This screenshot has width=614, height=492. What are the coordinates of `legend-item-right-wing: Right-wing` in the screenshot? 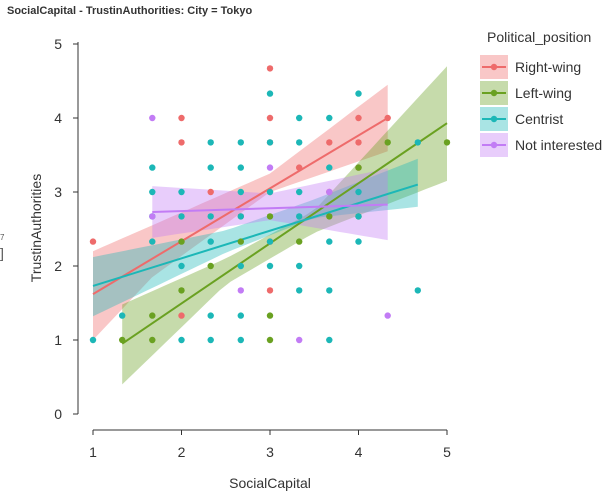 It's located at (530, 67).